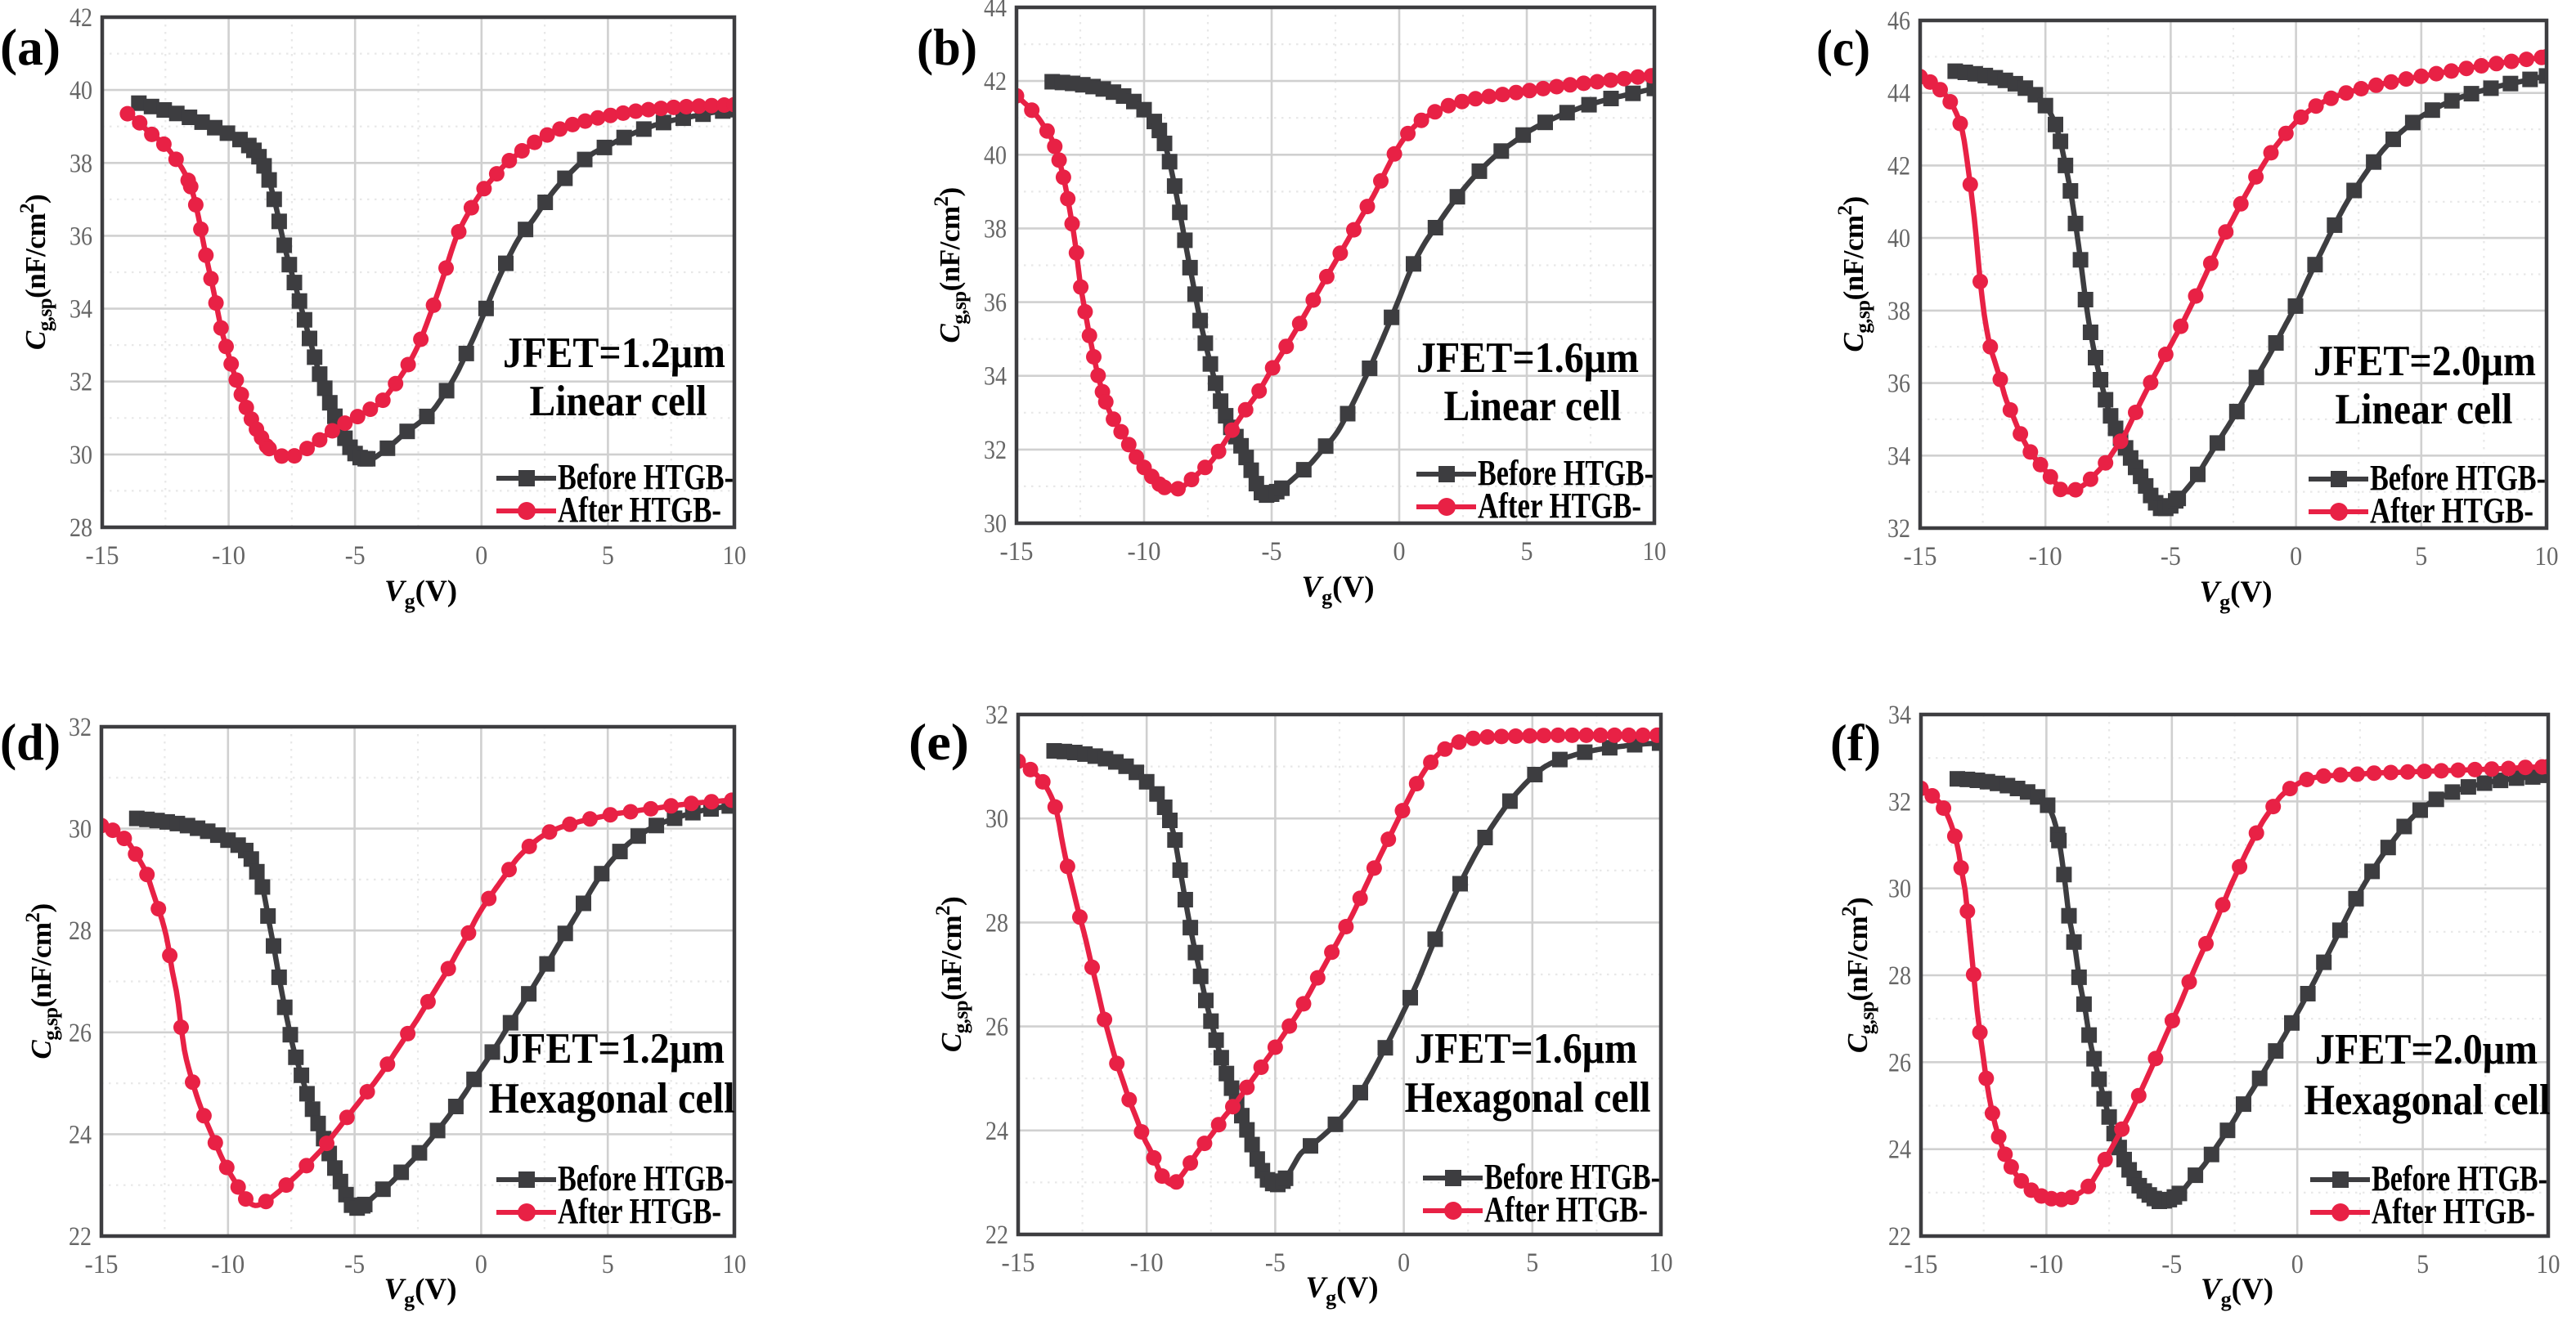 The height and width of the screenshot is (1317, 2576). Describe the element at coordinates (31, 47) in the screenshot. I see `svg-text: (a)` at that location.